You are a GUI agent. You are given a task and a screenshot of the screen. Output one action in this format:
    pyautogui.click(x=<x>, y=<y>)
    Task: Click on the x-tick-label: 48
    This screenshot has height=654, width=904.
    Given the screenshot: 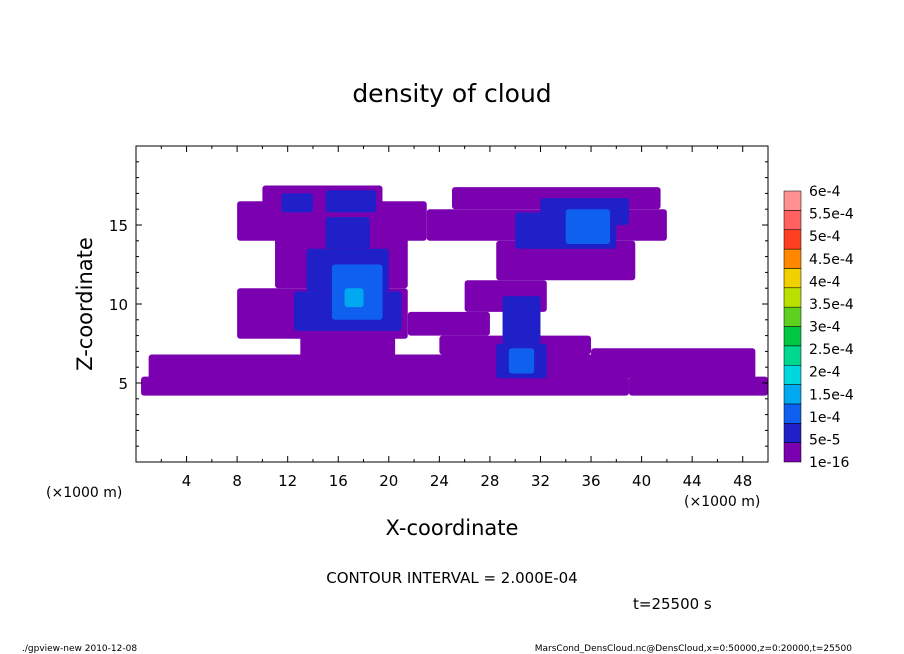 What is the action you would take?
    pyautogui.click(x=742, y=481)
    